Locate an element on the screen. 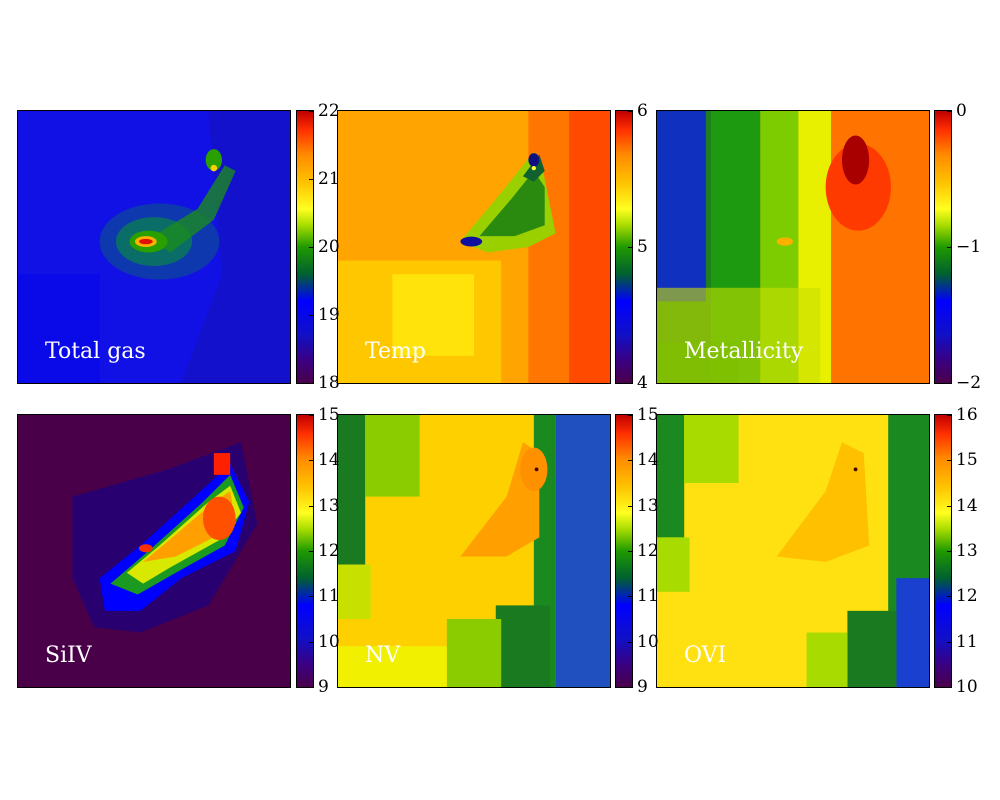 The height and width of the screenshot is (800, 1000). panel-label: OVI is located at coordinates (705, 655).